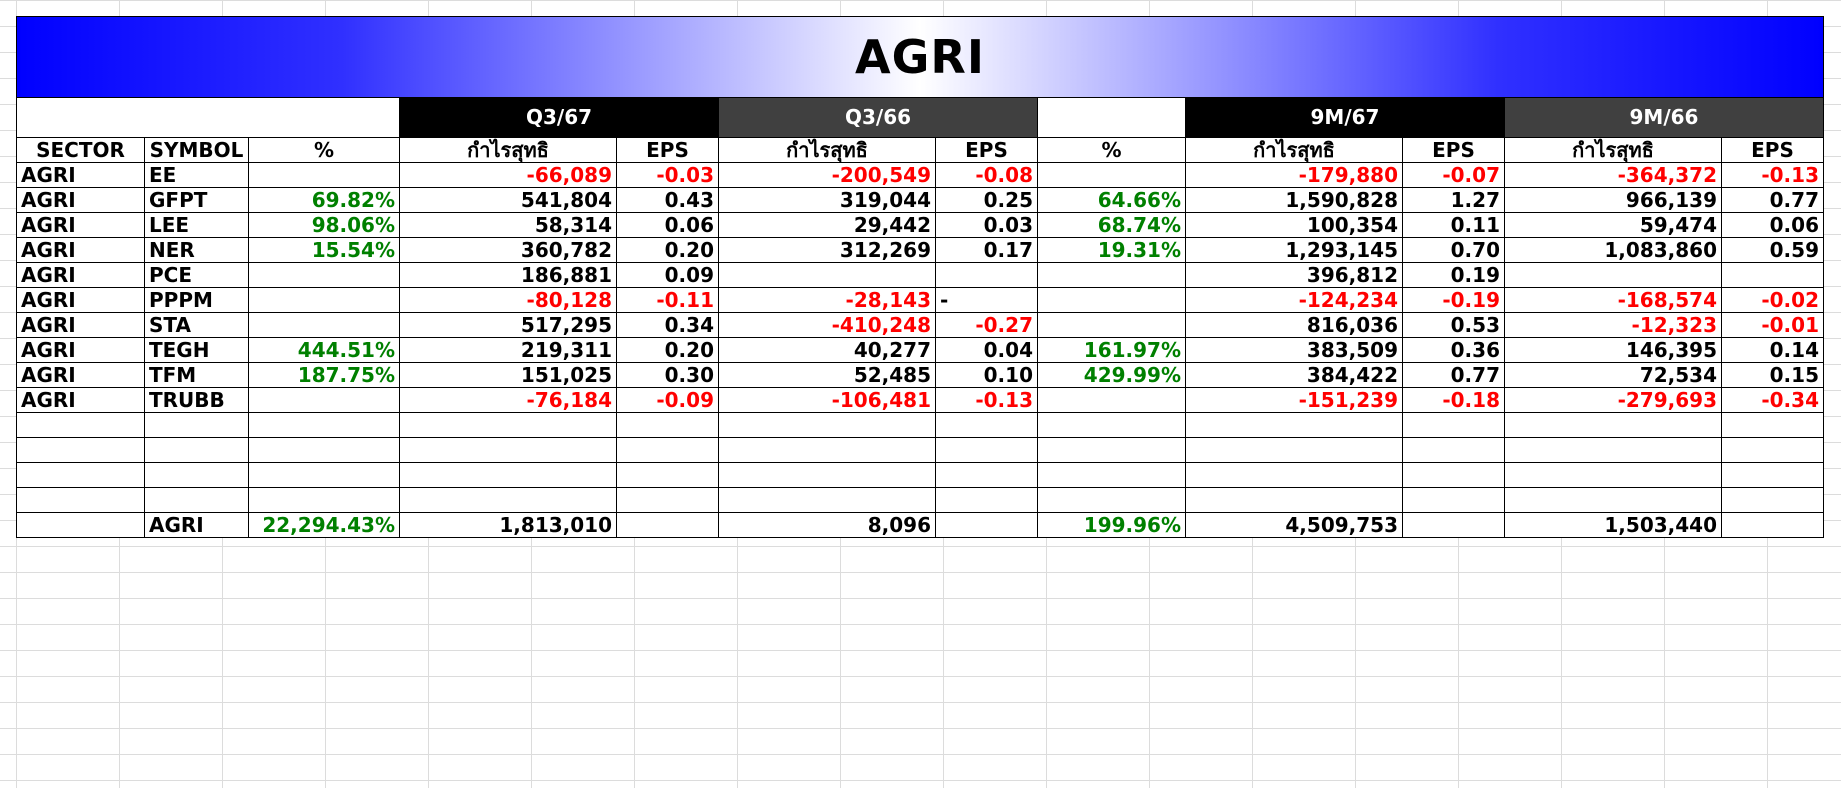 Image resolution: width=1841 pixels, height=788 pixels. I want to click on cell-np-9m-66: 59,474, so click(1613, 225).